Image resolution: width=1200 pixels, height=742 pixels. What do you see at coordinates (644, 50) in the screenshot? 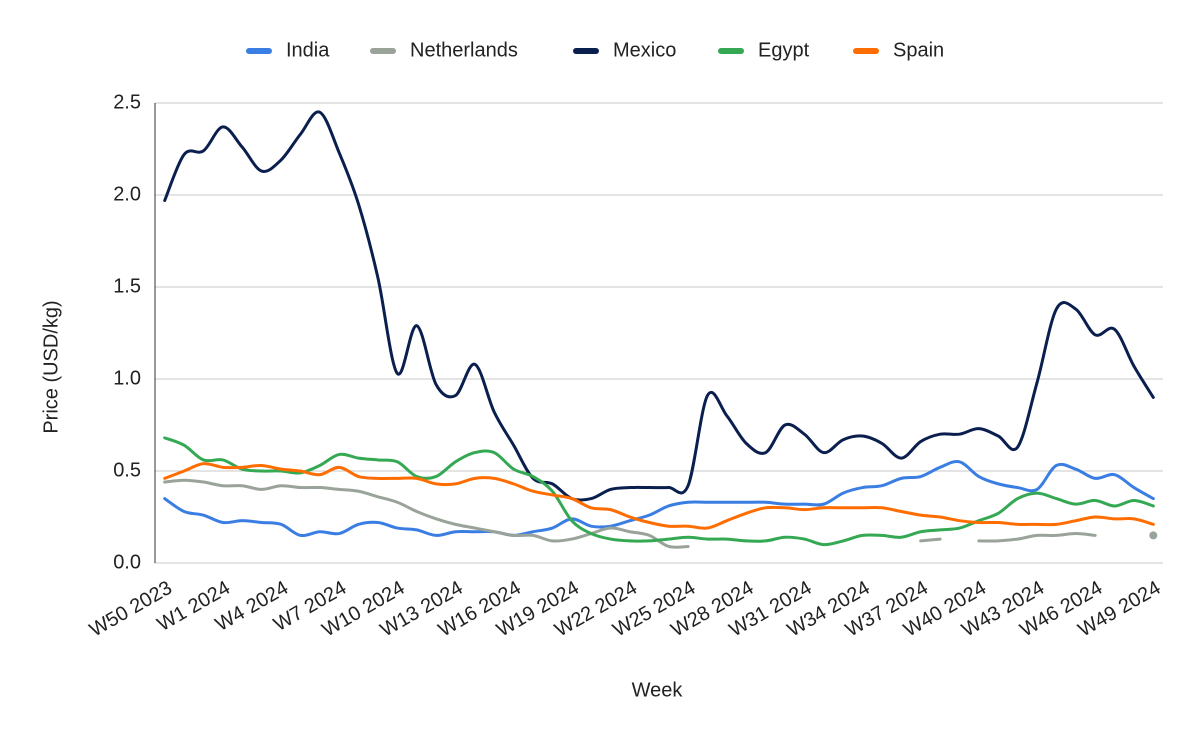
I see `legend-label: Mexico` at bounding box center [644, 50].